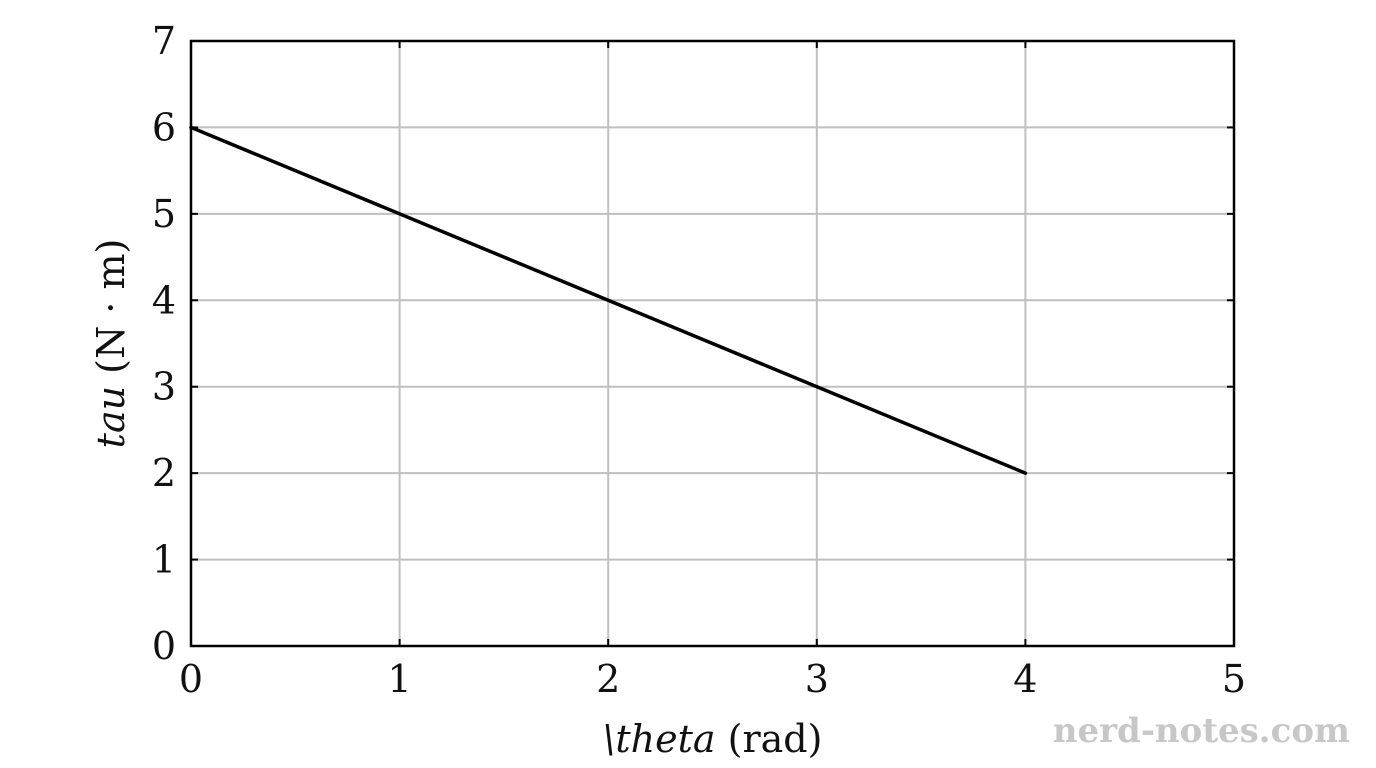 This screenshot has height=768, width=1376. I want to click on x-tick-label: 3, so click(817, 679).